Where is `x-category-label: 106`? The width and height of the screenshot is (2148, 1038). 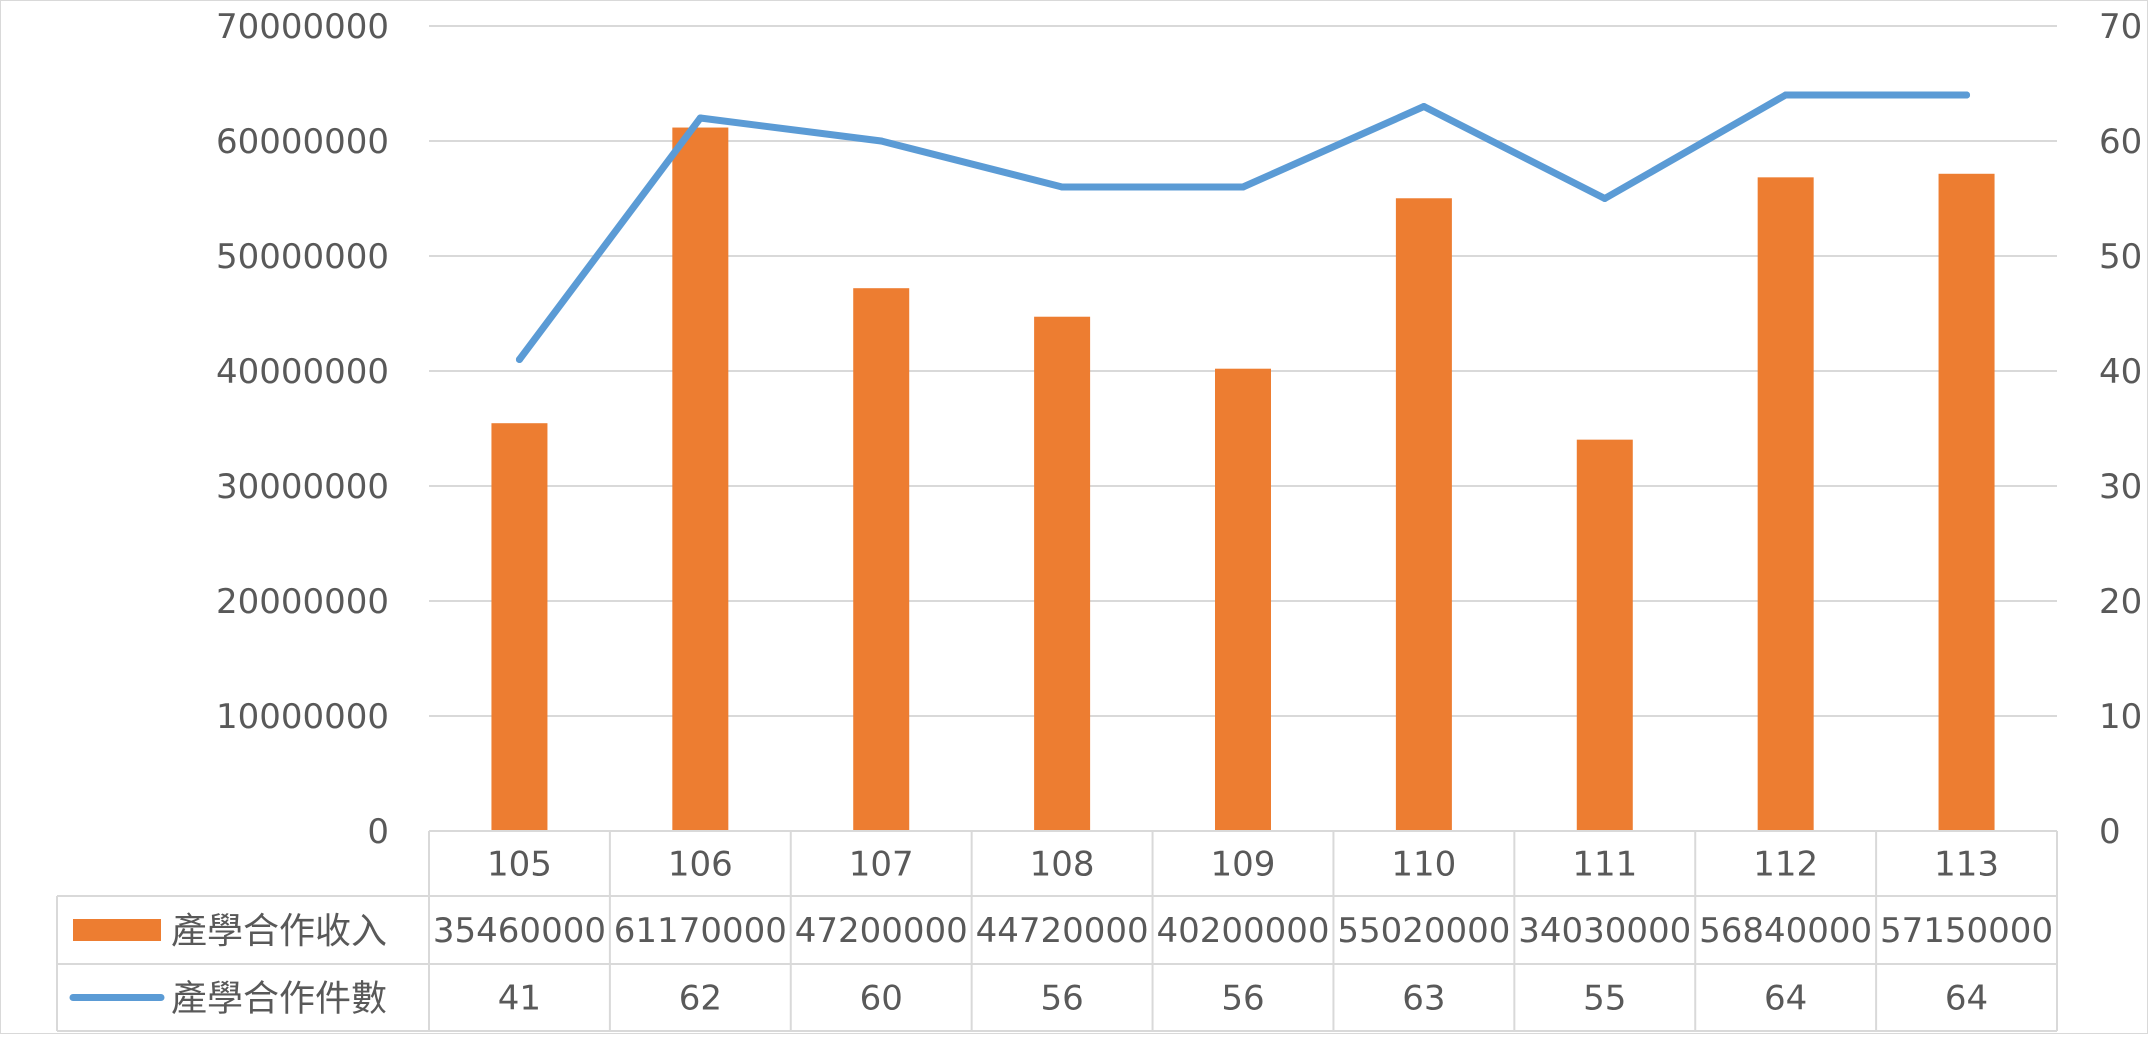
x-category-label: 106 is located at coordinates (700, 865).